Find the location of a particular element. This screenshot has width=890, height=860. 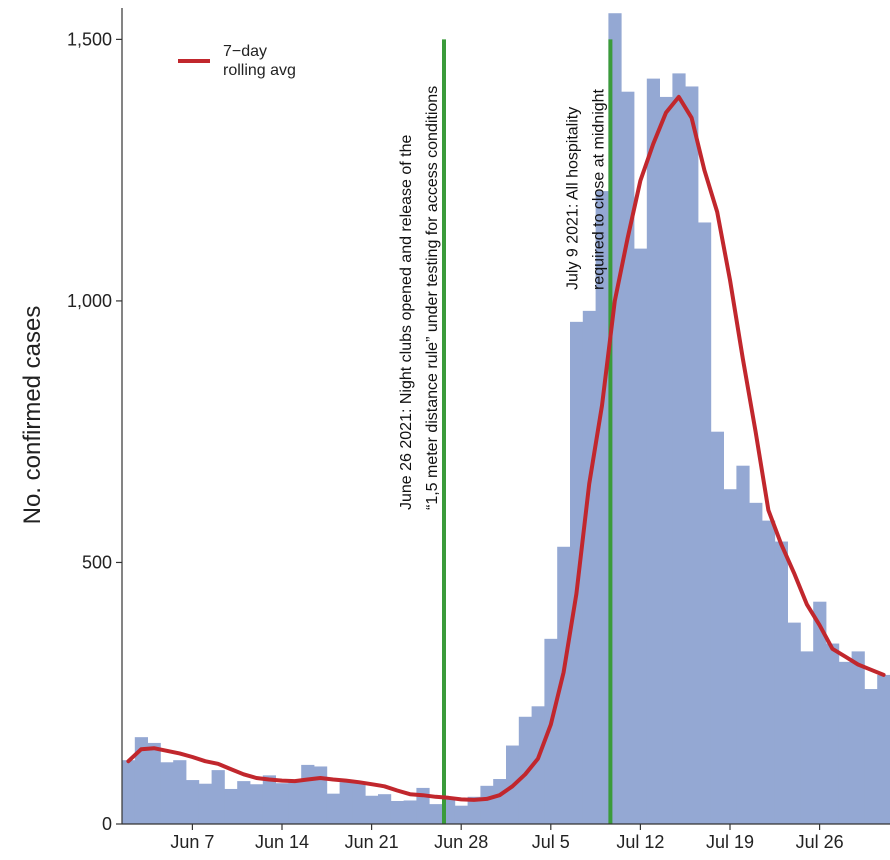

annotation-text: required to close at midnight is located at coordinates (598, 189).